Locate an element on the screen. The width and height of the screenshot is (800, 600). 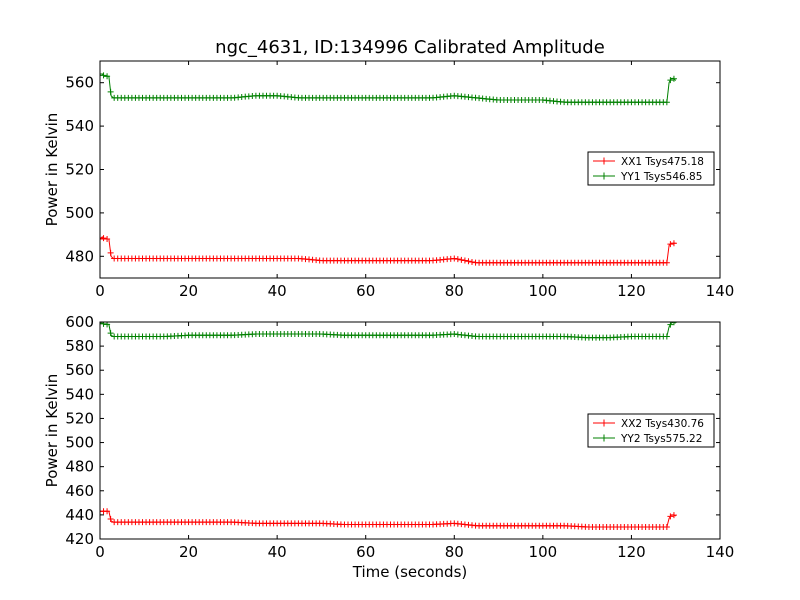
x-axis-label: Time (seconds) is located at coordinates (410, 572).